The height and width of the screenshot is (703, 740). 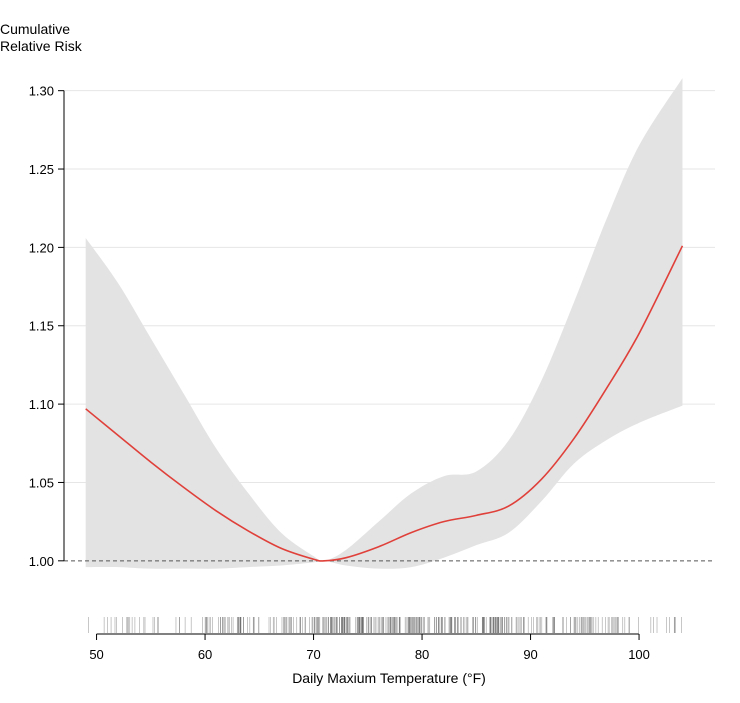 What do you see at coordinates (530, 654) in the screenshot?
I see `x-tick-label: 90` at bounding box center [530, 654].